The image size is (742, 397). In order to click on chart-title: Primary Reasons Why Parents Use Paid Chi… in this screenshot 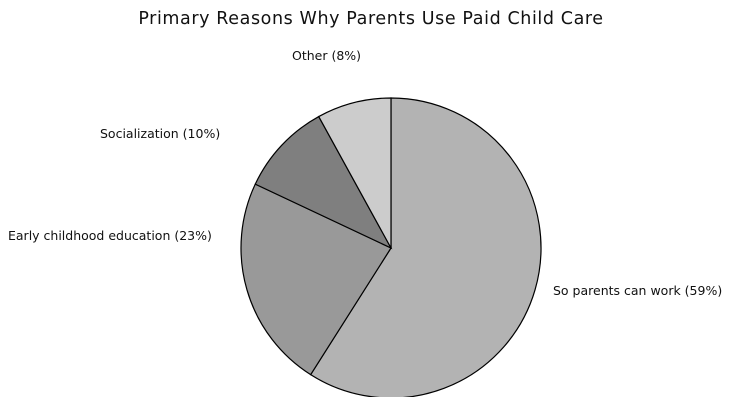, I will do `click(371, 19)`.